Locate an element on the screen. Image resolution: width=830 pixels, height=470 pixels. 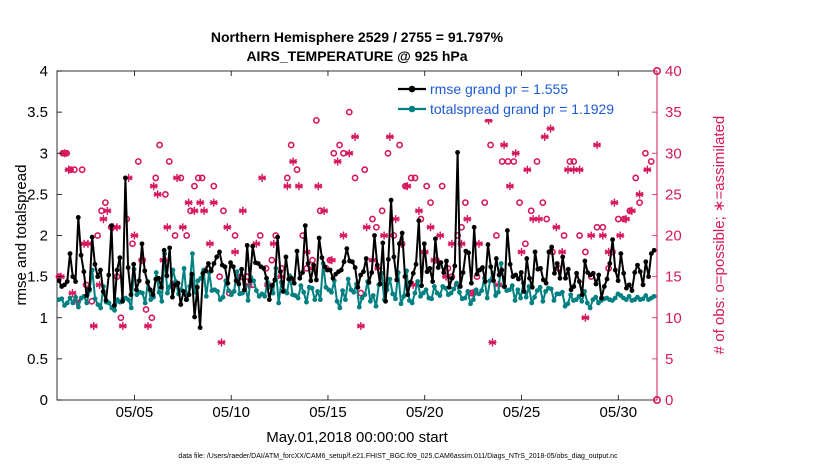
y-tick-label: 0 is located at coordinates (44, 400).